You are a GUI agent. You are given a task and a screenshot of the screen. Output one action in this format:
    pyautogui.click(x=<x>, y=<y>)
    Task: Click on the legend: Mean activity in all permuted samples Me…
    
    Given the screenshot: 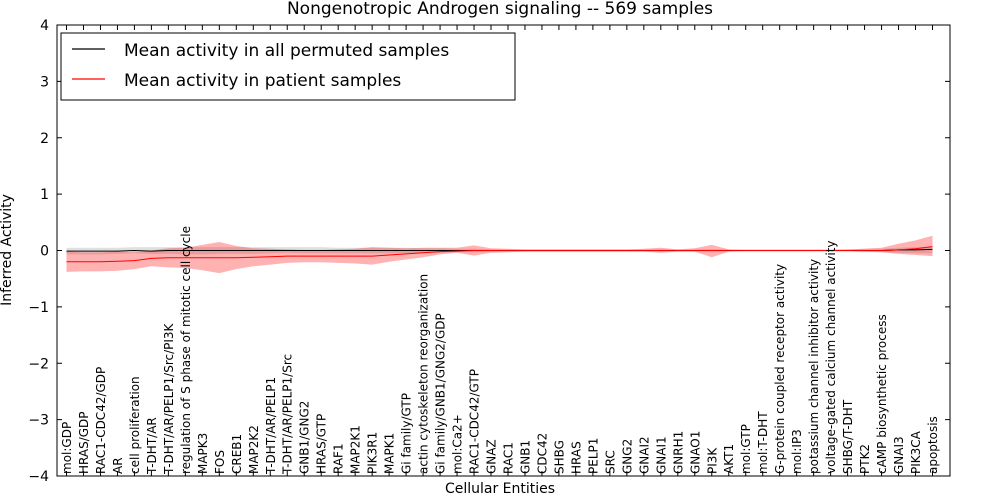 What is the action you would take?
    pyautogui.click(x=288, y=66)
    